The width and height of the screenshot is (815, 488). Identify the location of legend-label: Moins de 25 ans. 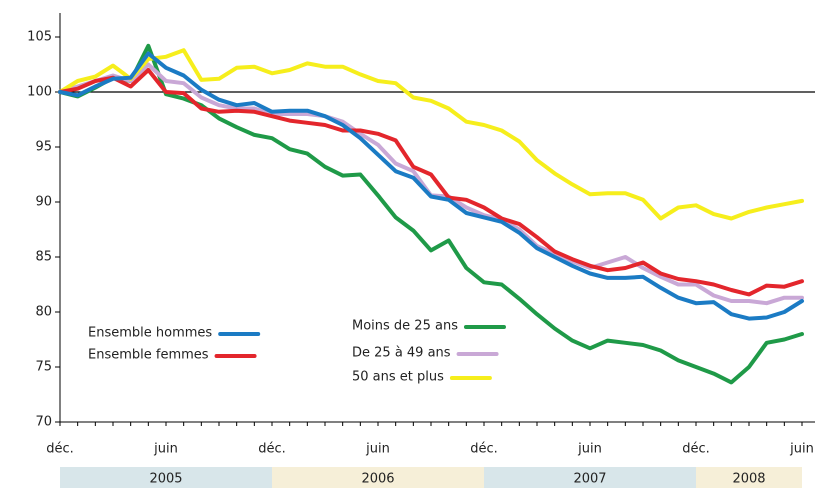
(405, 326).